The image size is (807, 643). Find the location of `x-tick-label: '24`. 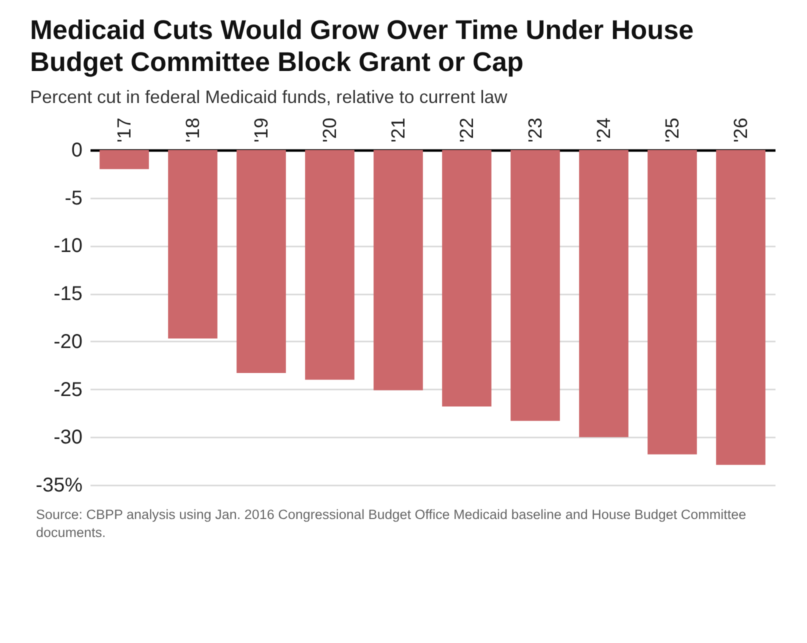

x-tick-label: '24 is located at coordinates (604, 129).